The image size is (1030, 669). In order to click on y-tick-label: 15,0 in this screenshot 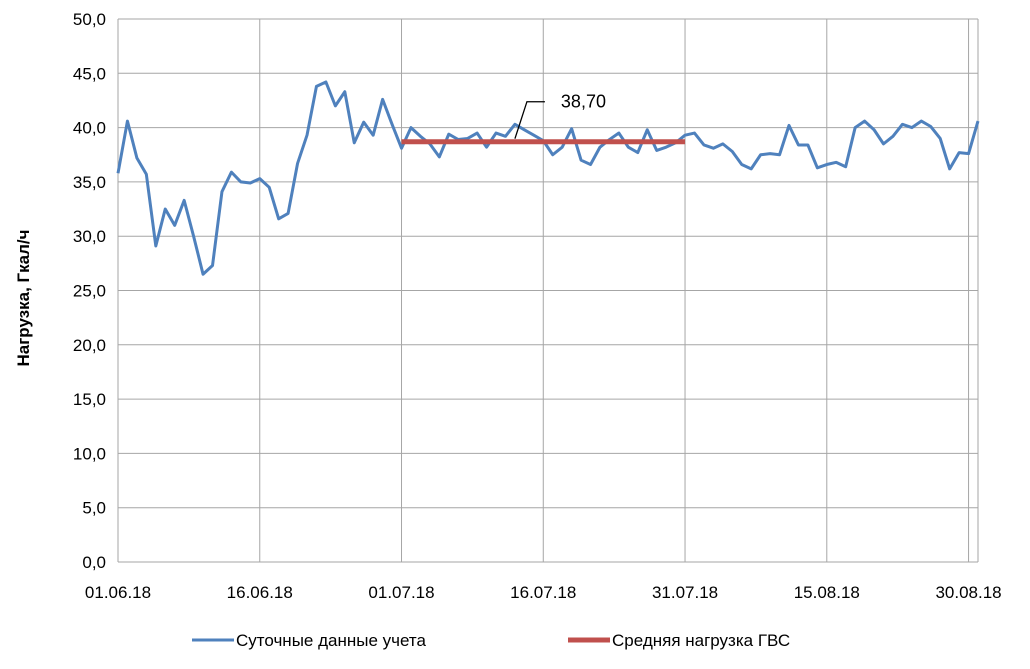, I will do `click(89, 399)`.